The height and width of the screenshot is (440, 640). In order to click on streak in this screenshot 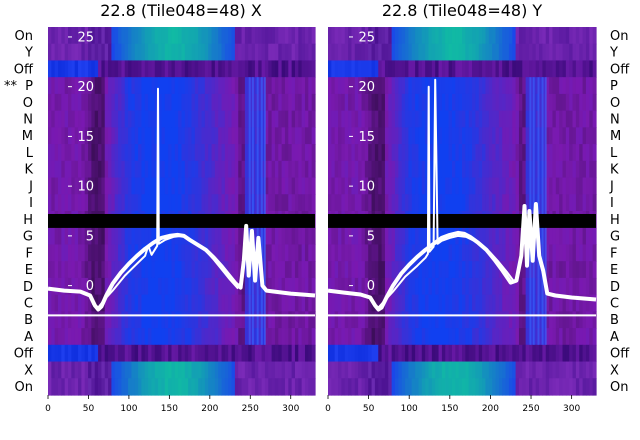, I will do `click(249, 211)`.